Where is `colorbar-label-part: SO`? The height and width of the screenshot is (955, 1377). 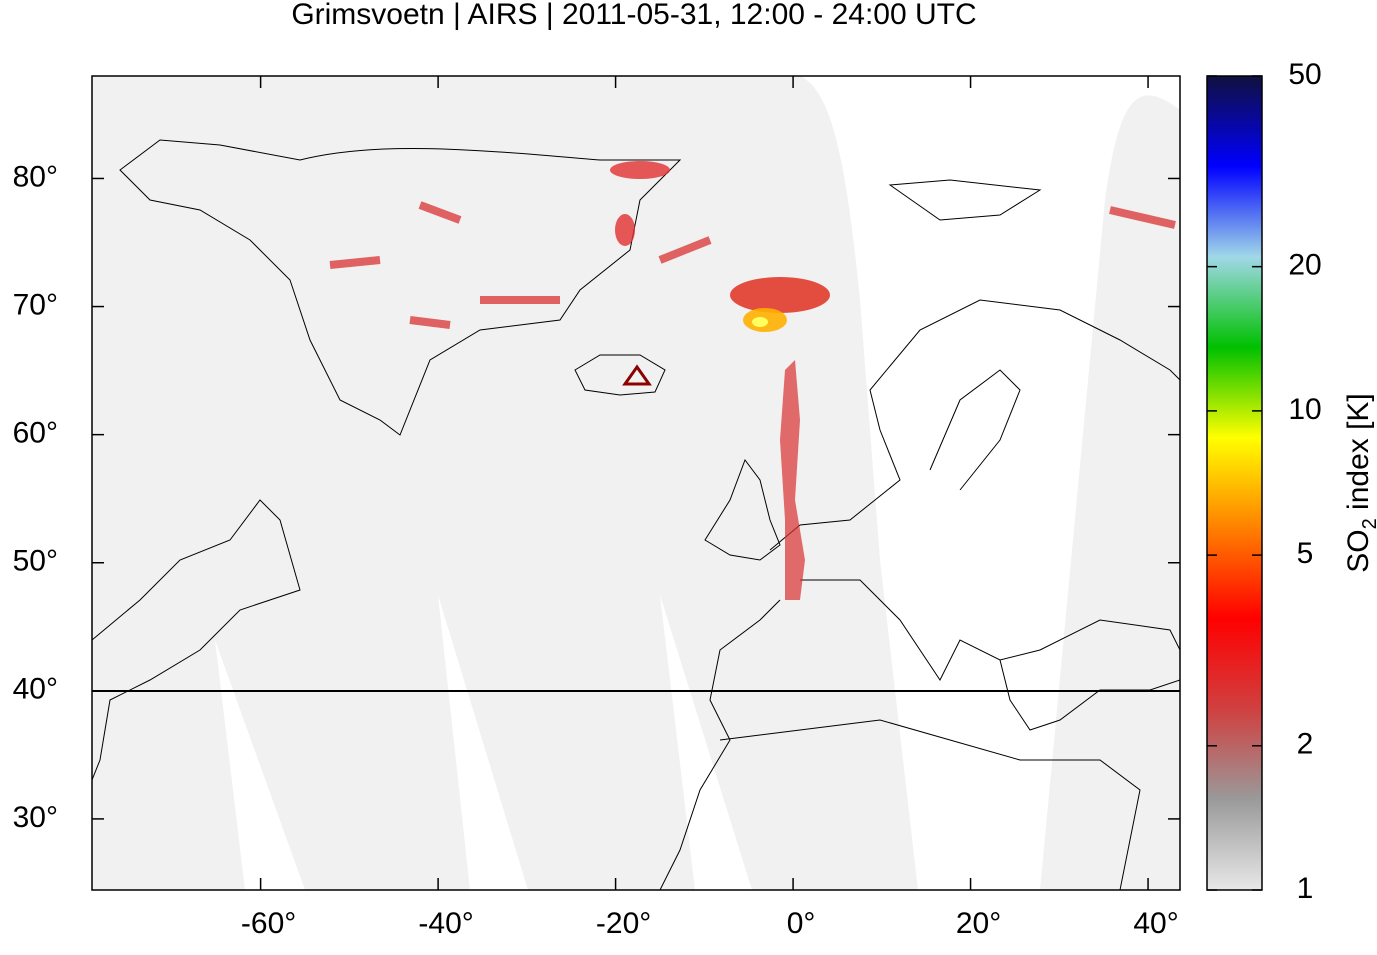
colorbar-label-part: SO is located at coordinates (1358, 550).